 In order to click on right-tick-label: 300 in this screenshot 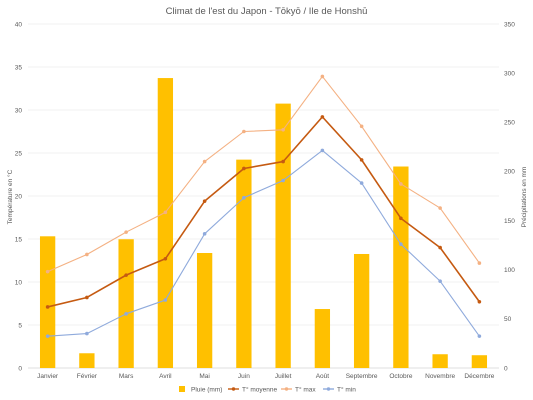, I will do `click(509, 73)`.